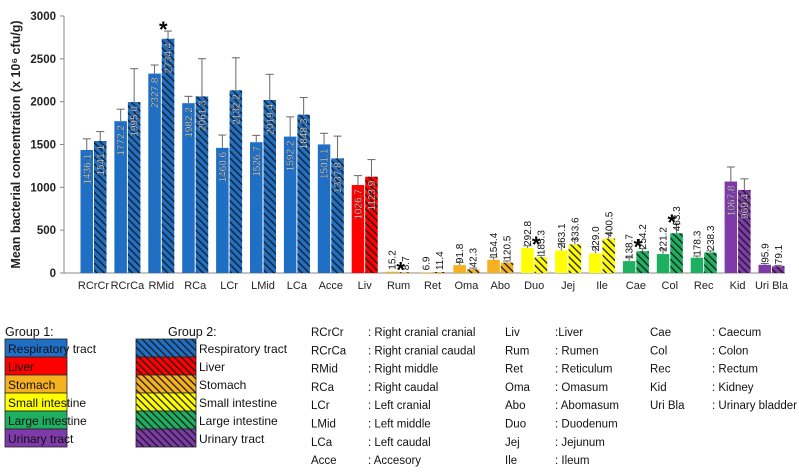 The width and height of the screenshot is (799, 475). What do you see at coordinates (52, 349) in the screenshot?
I see `legend-label-group1: Respiratory tract` at bounding box center [52, 349].